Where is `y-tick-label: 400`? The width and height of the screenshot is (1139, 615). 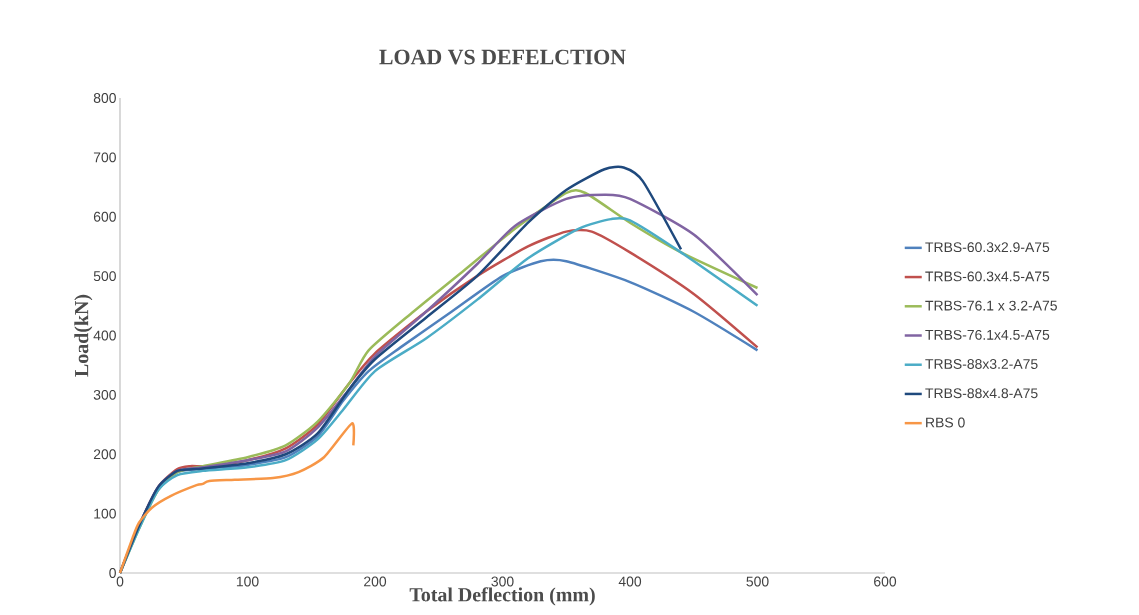
y-tick-label: 400 is located at coordinates (104, 335).